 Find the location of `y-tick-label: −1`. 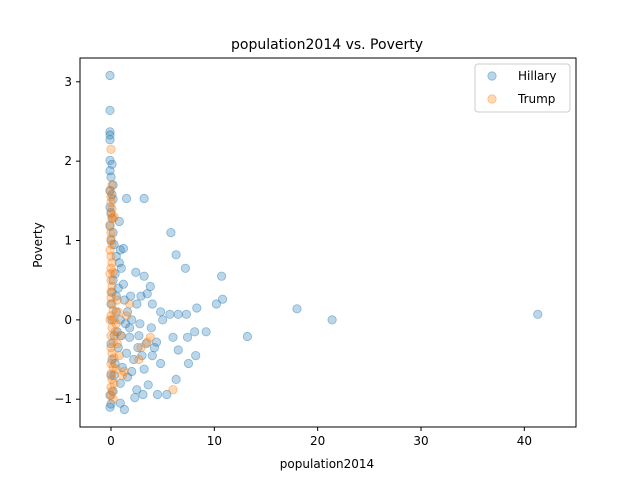

y-tick-label: −1 is located at coordinates (63, 399).